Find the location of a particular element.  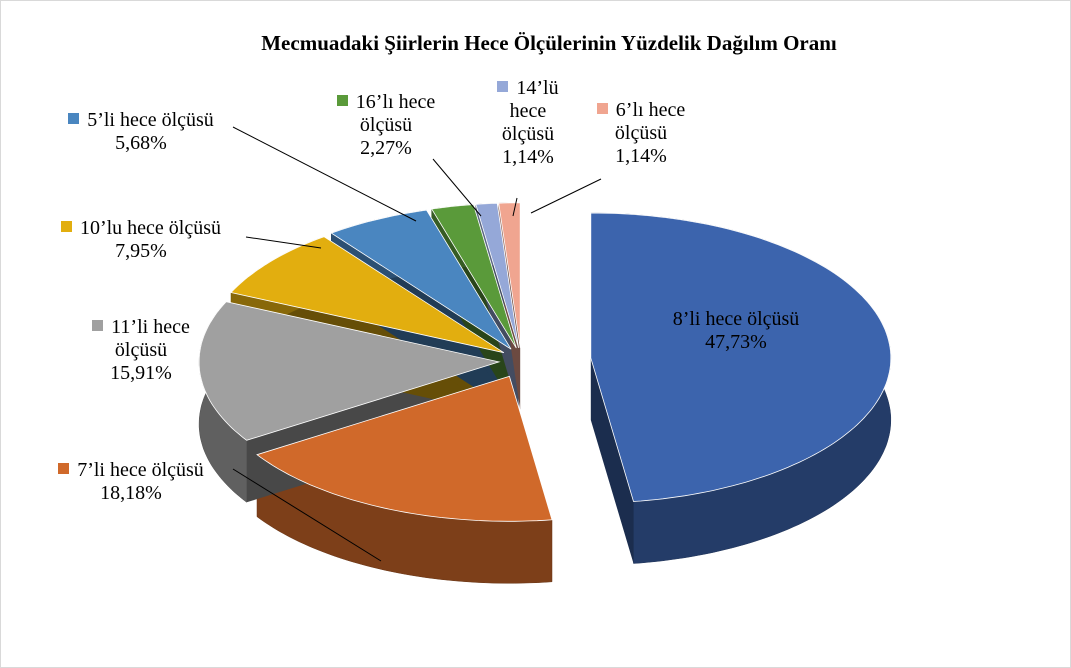

category-label: 7’li hece ölçüsü is located at coordinates (140, 470).